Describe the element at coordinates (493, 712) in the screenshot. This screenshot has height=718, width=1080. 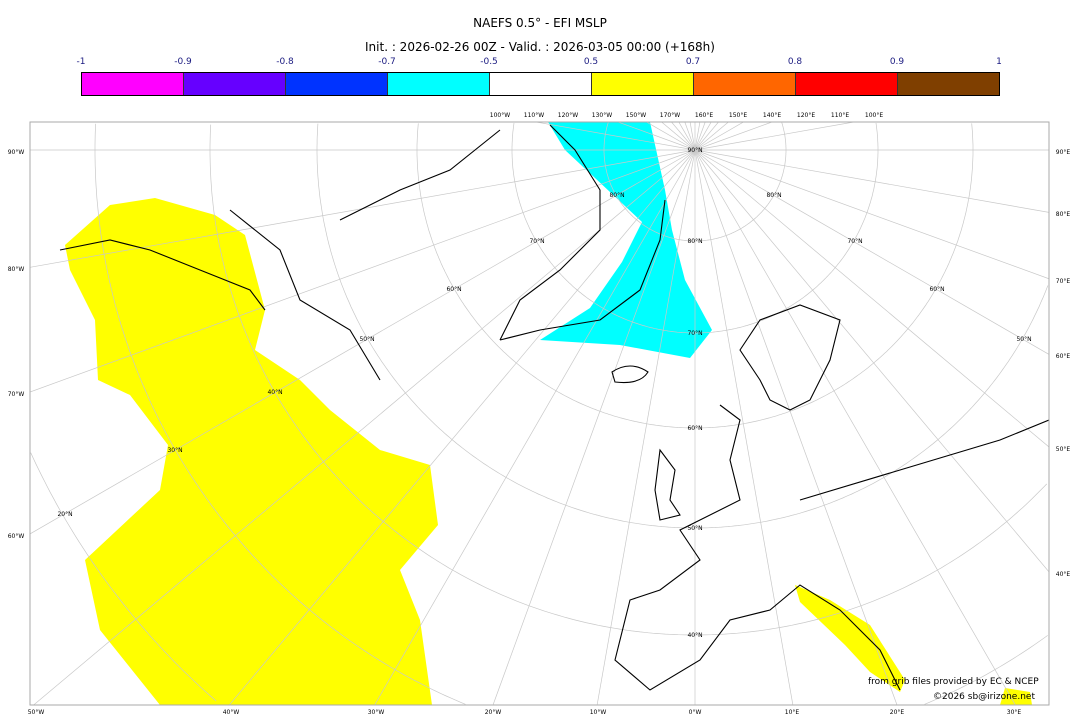
I see `map-label: 20°W` at that location.